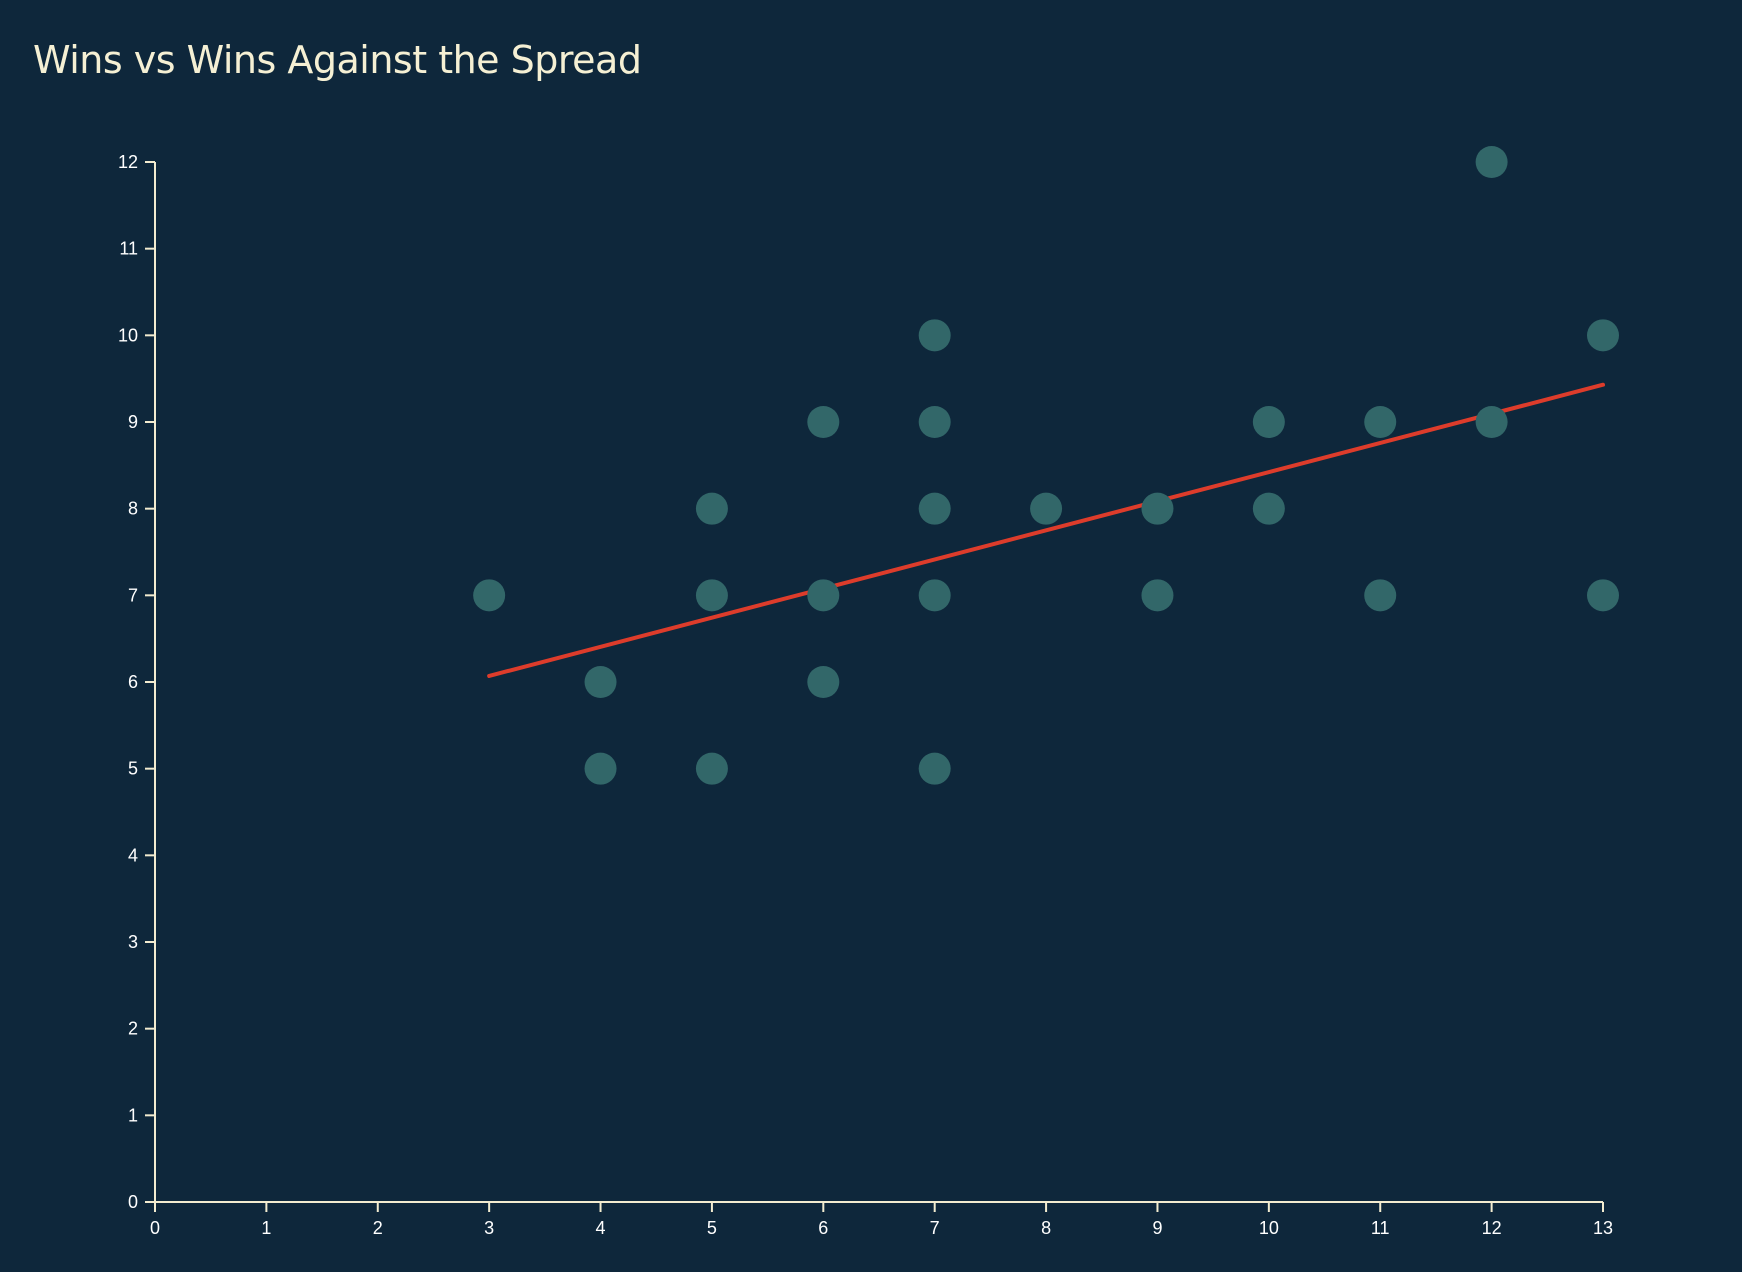 The width and height of the screenshot is (1742, 1272). Describe the element at coordinates (1492, 1228) in the screenshot. I see `x-tick-label: 12` at that location.